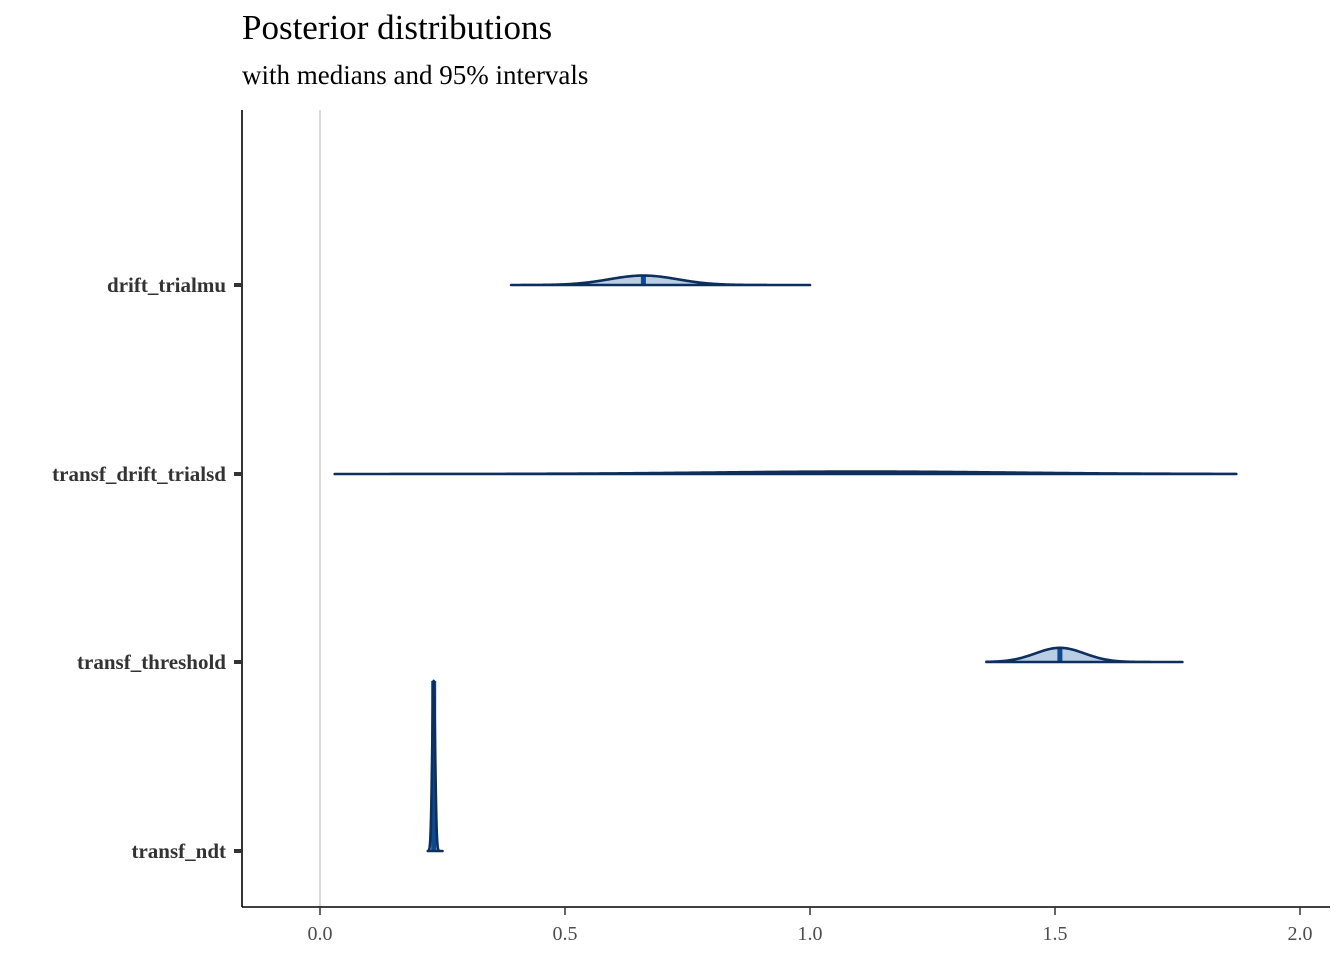  Describe the element at coordinates (320, 934) in the screenshot. I see `x-tick-label-0: 0.0` at that location.